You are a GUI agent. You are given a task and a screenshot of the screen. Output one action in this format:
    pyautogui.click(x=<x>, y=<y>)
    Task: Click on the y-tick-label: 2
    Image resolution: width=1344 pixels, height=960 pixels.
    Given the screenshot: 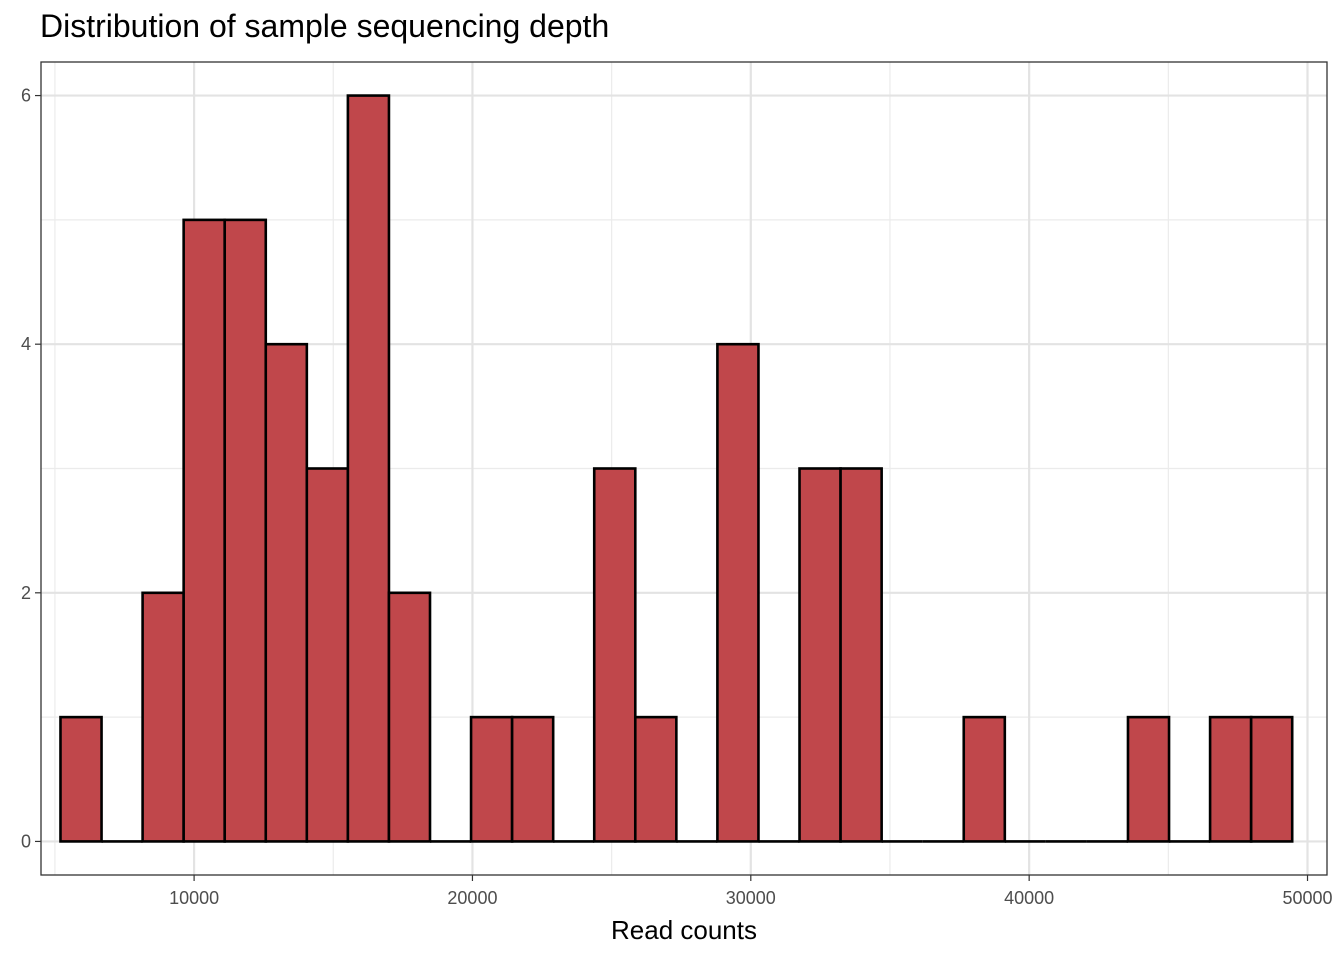 What is the action you would take?
    pyautogui.click(x=26, y=593)
    